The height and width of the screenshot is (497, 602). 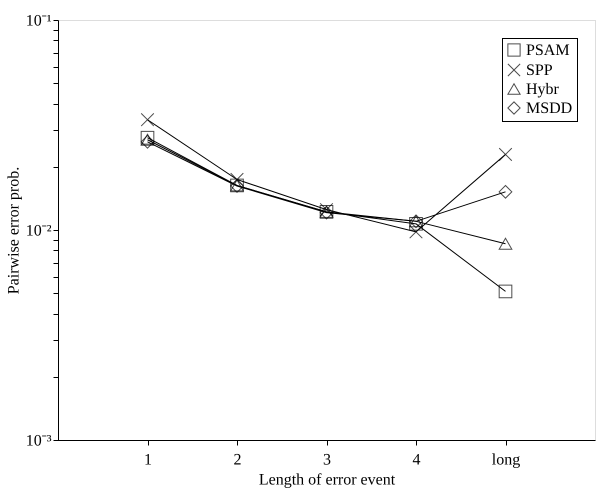 What do you see at coordinates (549, 108) in the screenshot?
I see `legend-label: MSDD` at bounding box center [549, 108].